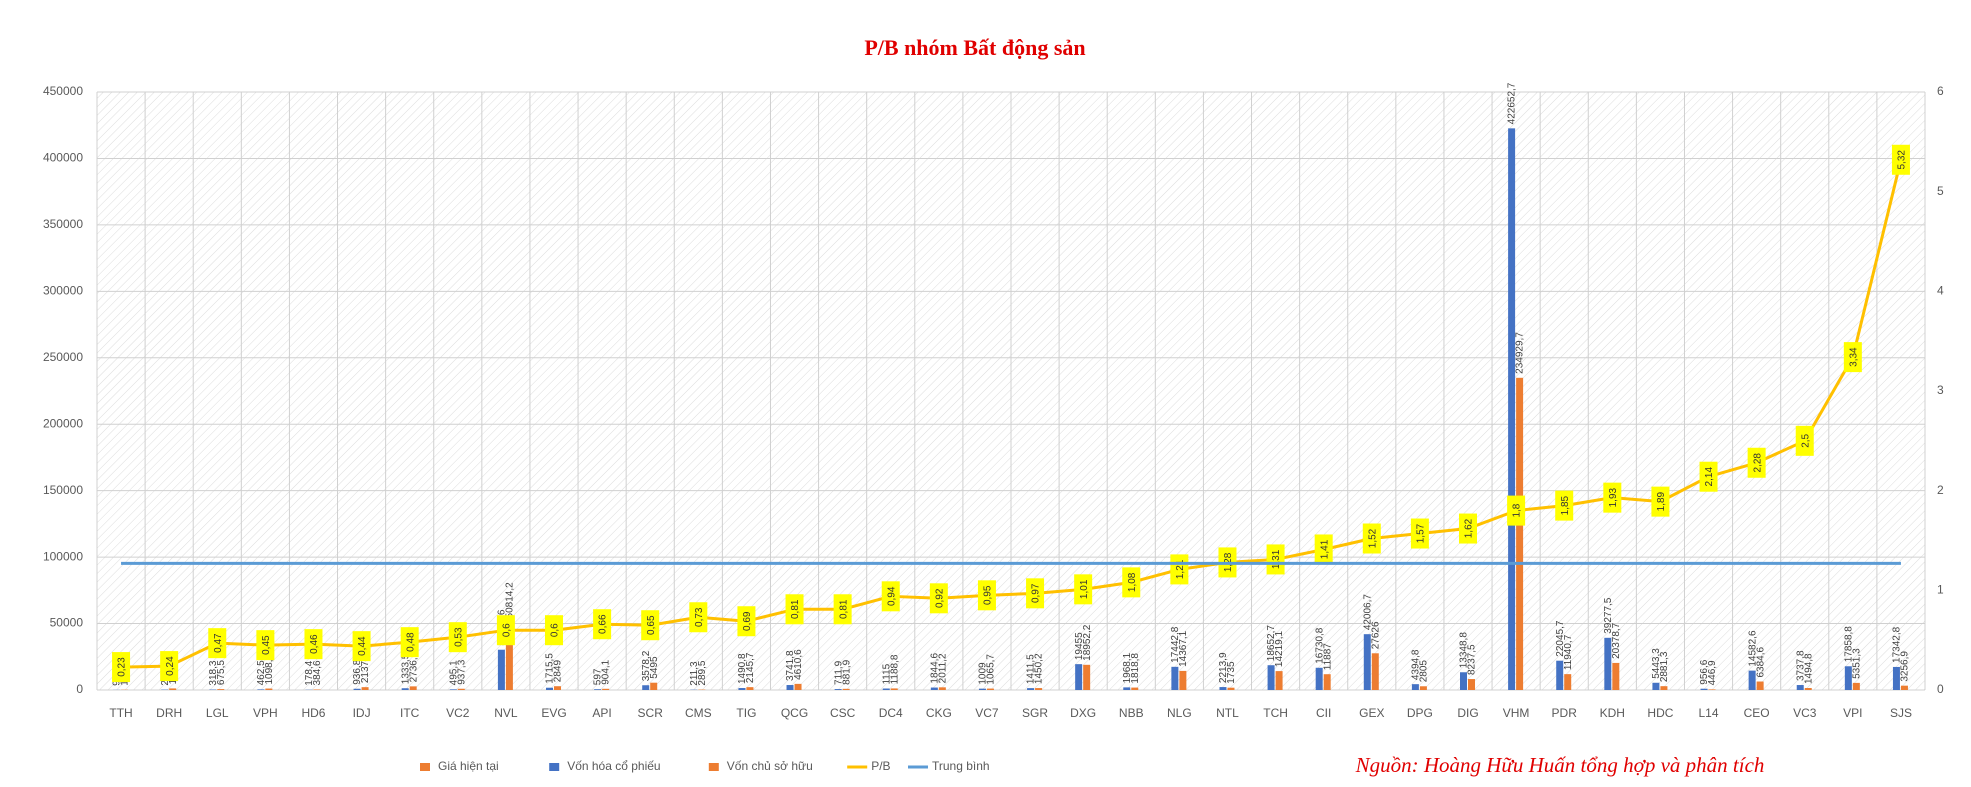 This screenshot has height=787, width=1971. I want to click on line-value-label: 0,46, so click(313, 644).